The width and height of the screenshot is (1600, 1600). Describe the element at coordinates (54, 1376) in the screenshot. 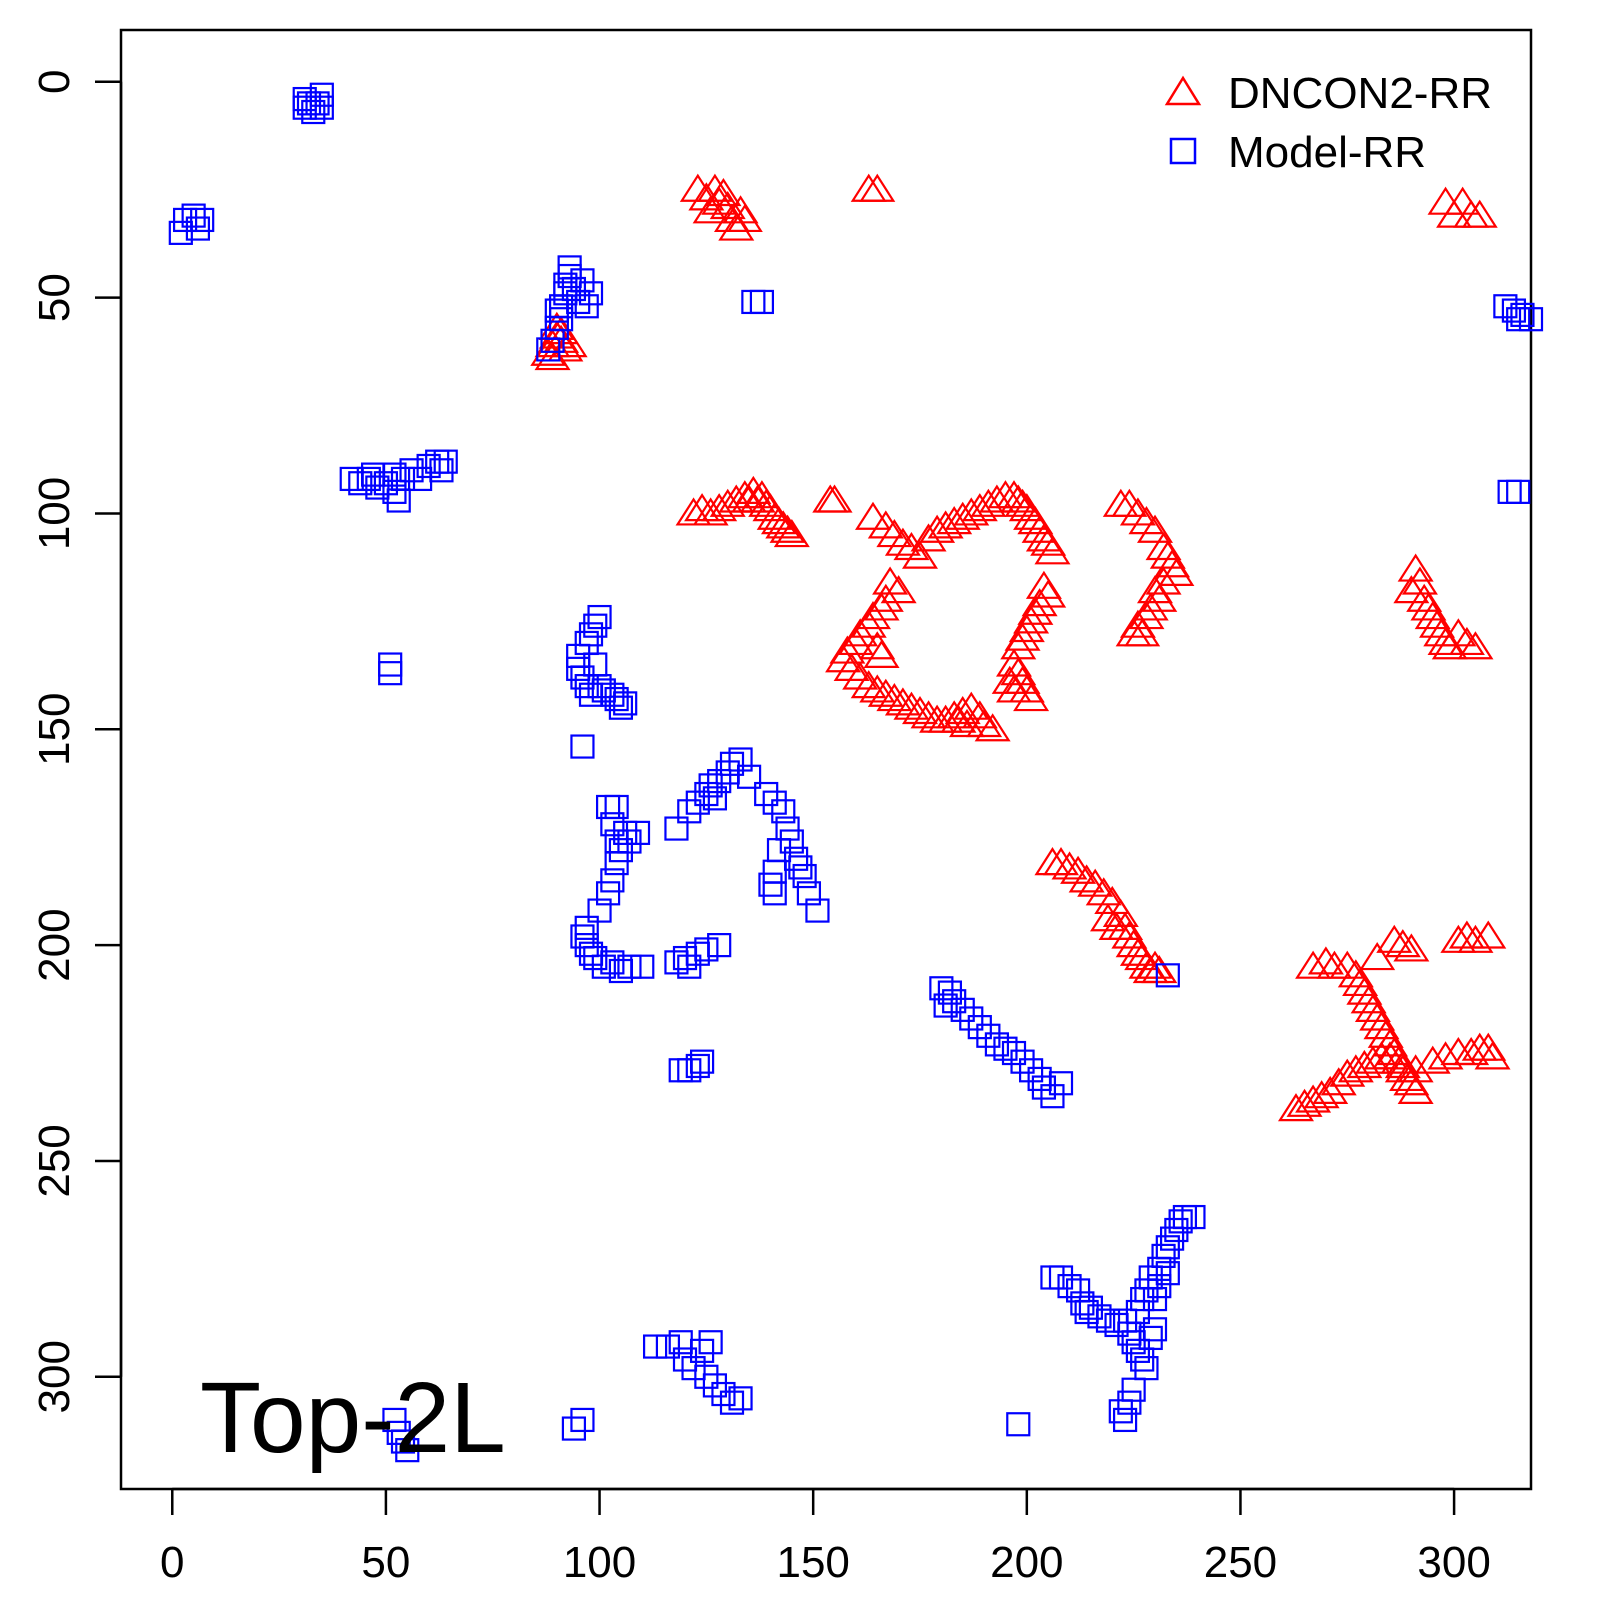

I see `y-tick-label: 300` at that location.